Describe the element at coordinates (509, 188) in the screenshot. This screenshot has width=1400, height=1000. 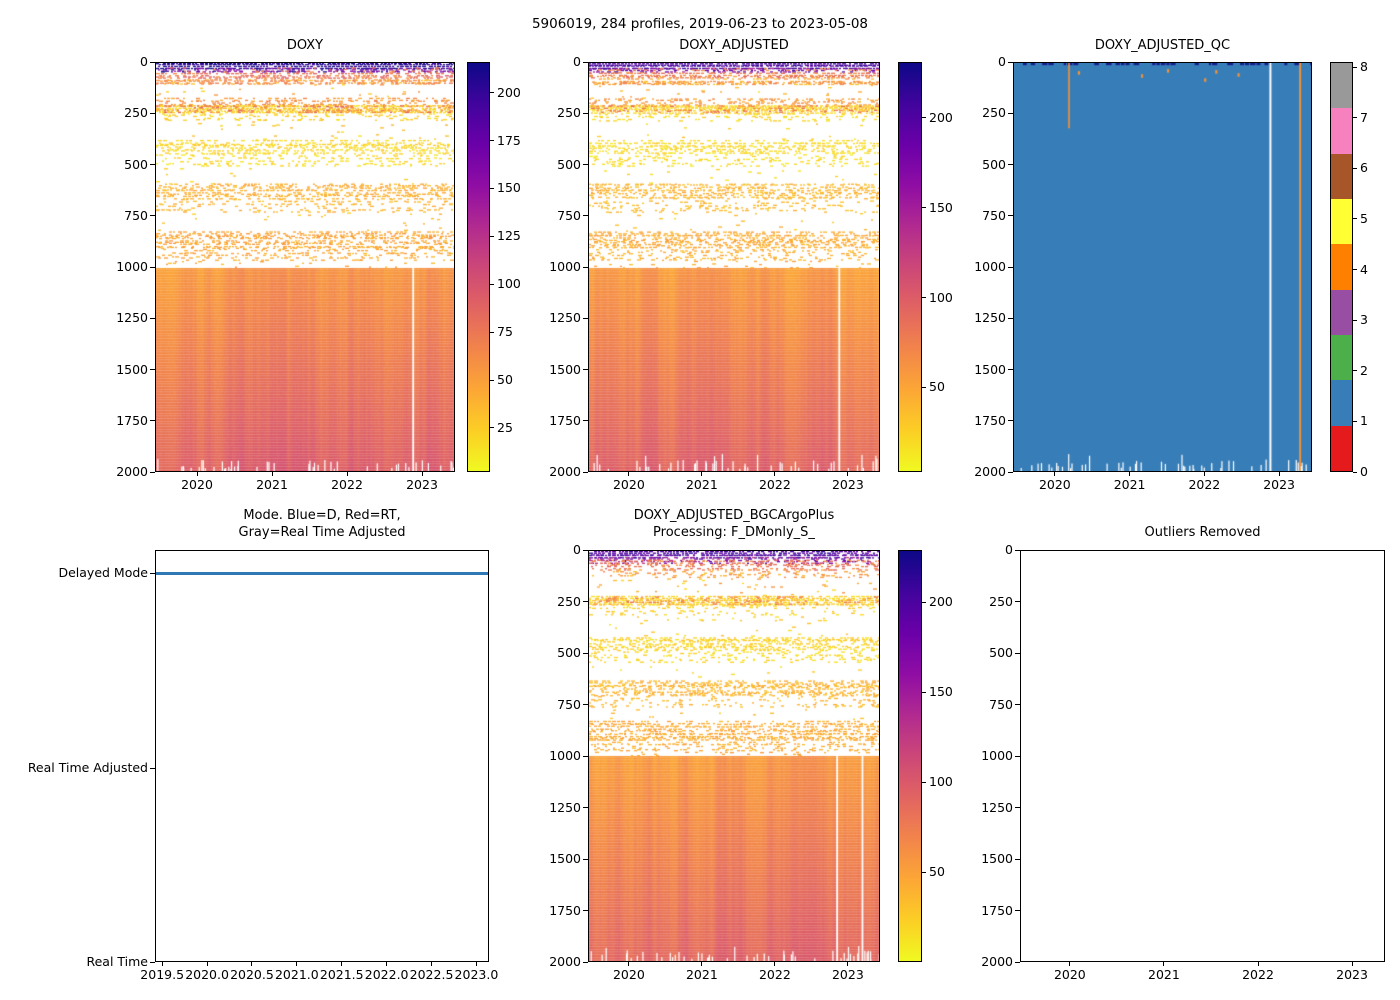
I see `colorbar-tick-label: 150` at that location.